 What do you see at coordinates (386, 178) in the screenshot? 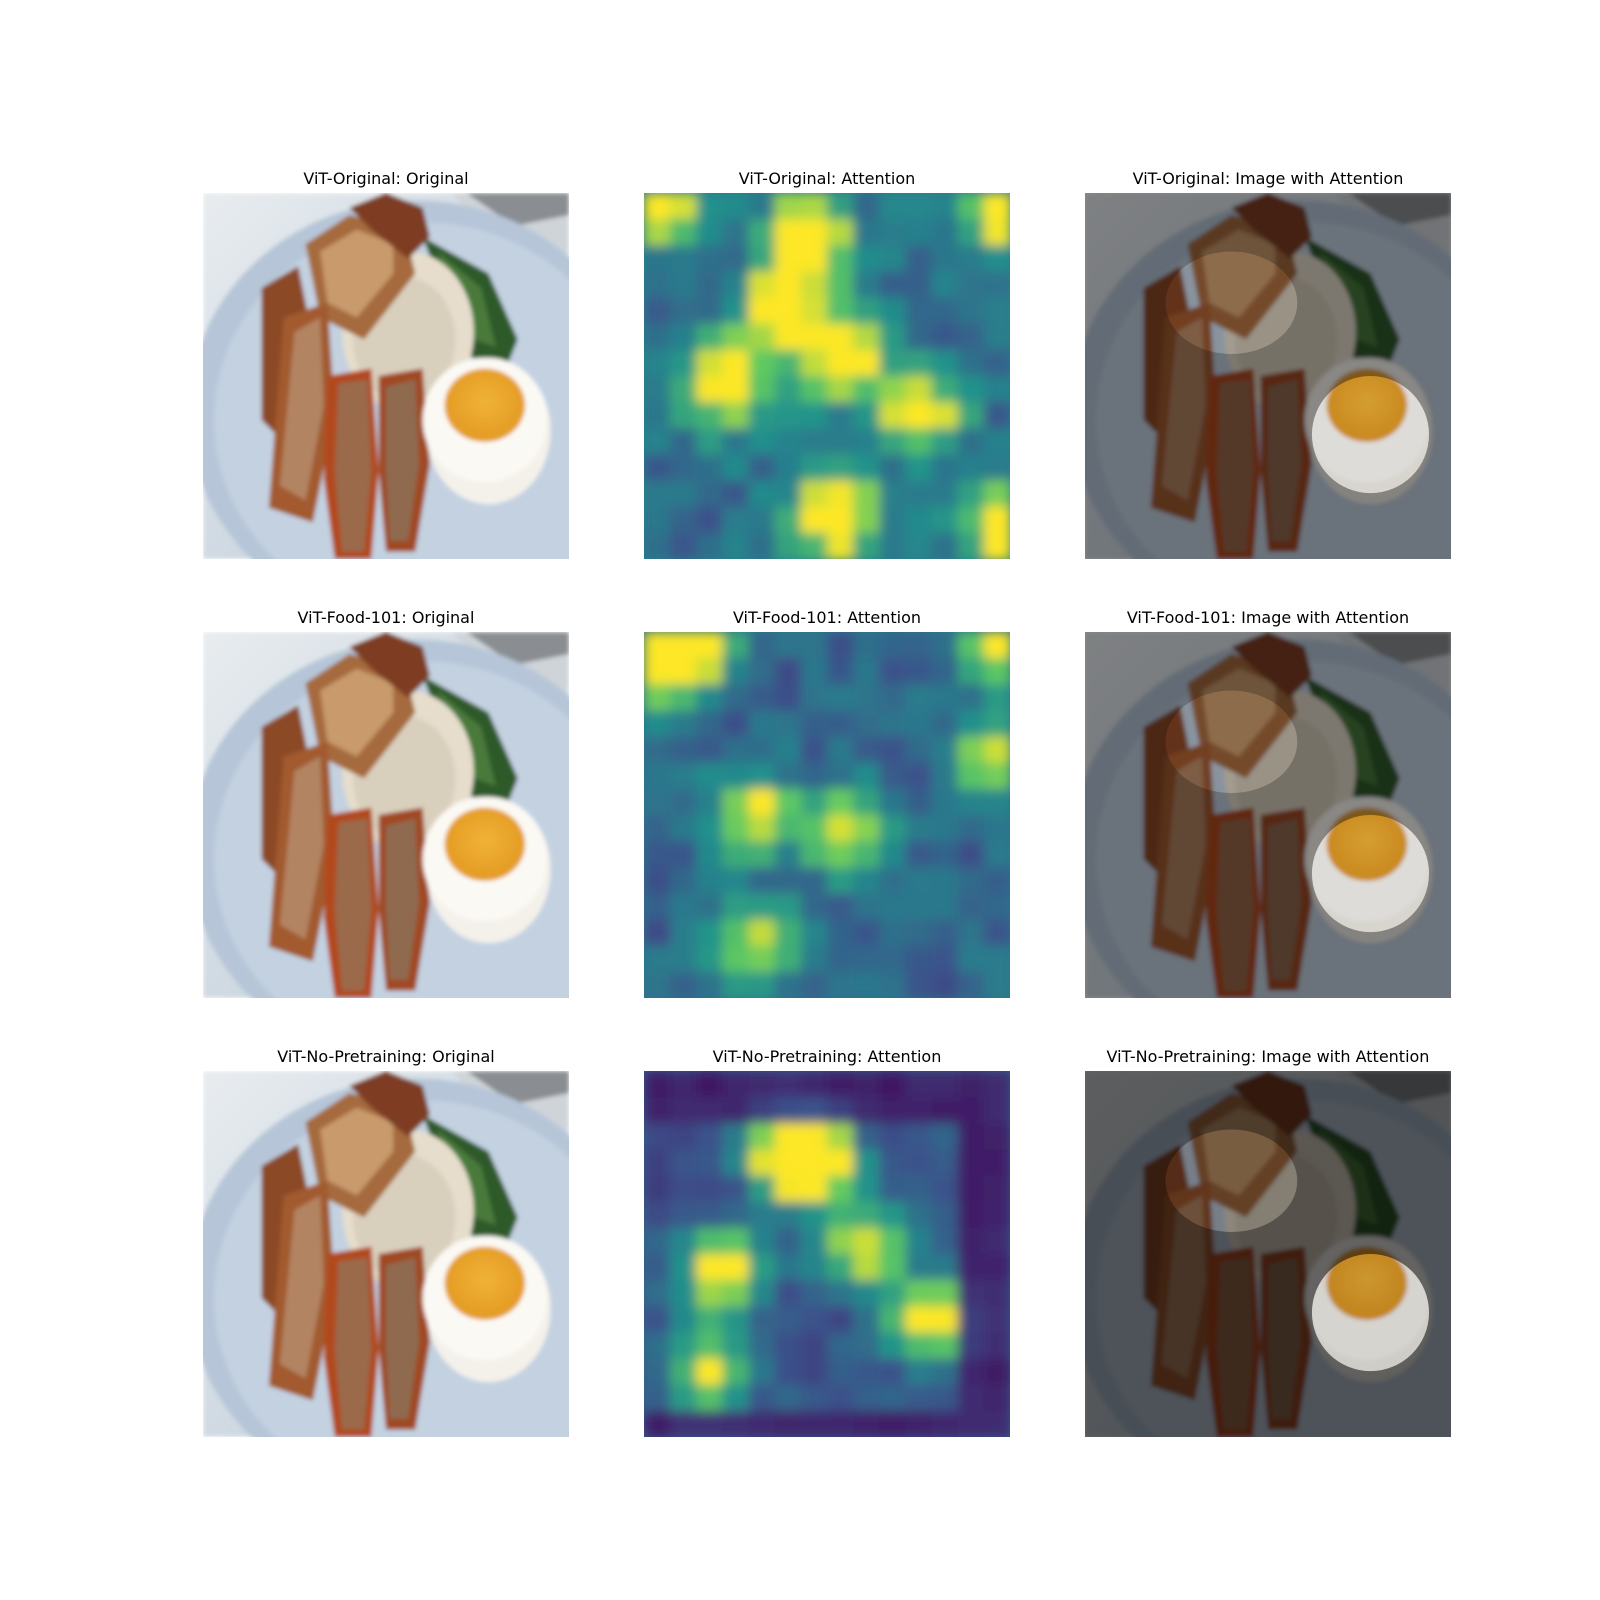
I see `panel-title: ViT-Original: Original` at bounding box center [386, 178].